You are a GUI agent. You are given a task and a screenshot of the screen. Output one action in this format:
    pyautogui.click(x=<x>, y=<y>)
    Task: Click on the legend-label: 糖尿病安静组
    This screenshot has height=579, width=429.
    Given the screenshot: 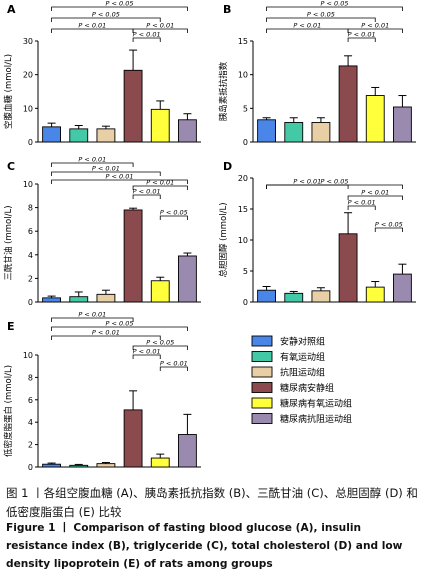 What is the action you would take?
    pyautogui.click(x=307, y=388)
    